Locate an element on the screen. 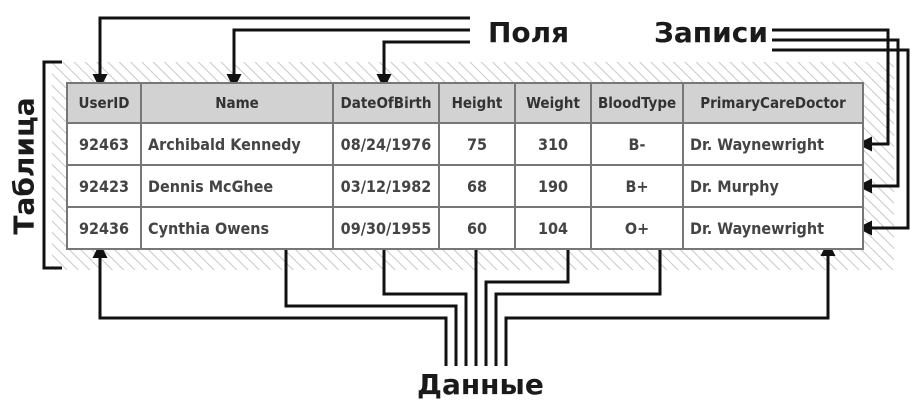  header-bloodtype: BloodType is located at coordinates (637, 103).